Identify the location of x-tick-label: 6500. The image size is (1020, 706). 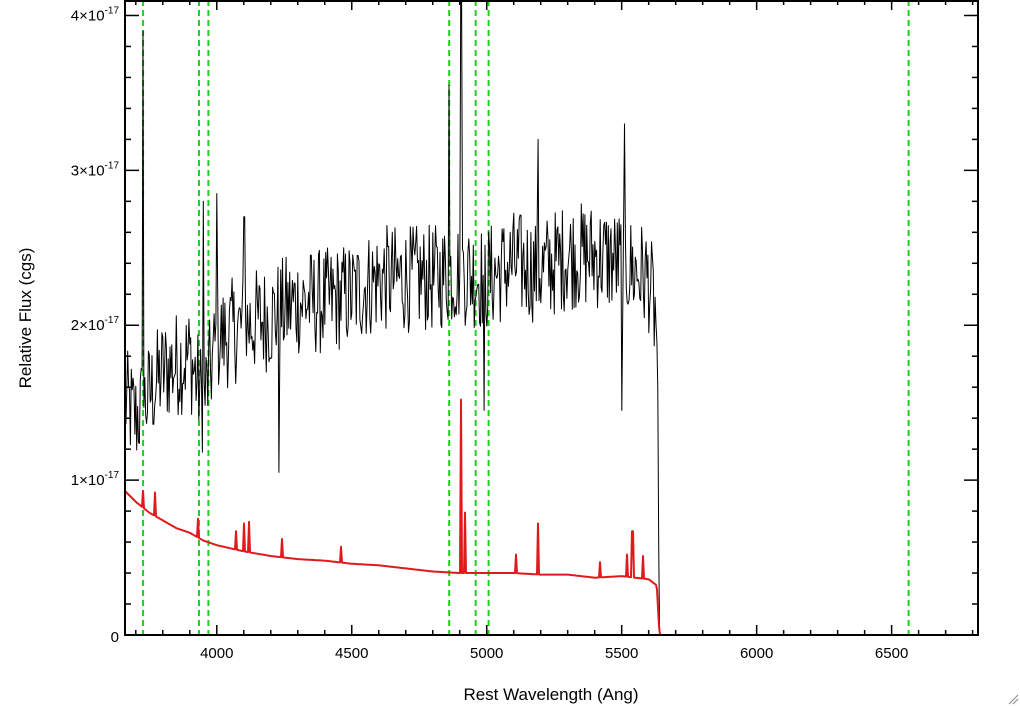
(891, 653).